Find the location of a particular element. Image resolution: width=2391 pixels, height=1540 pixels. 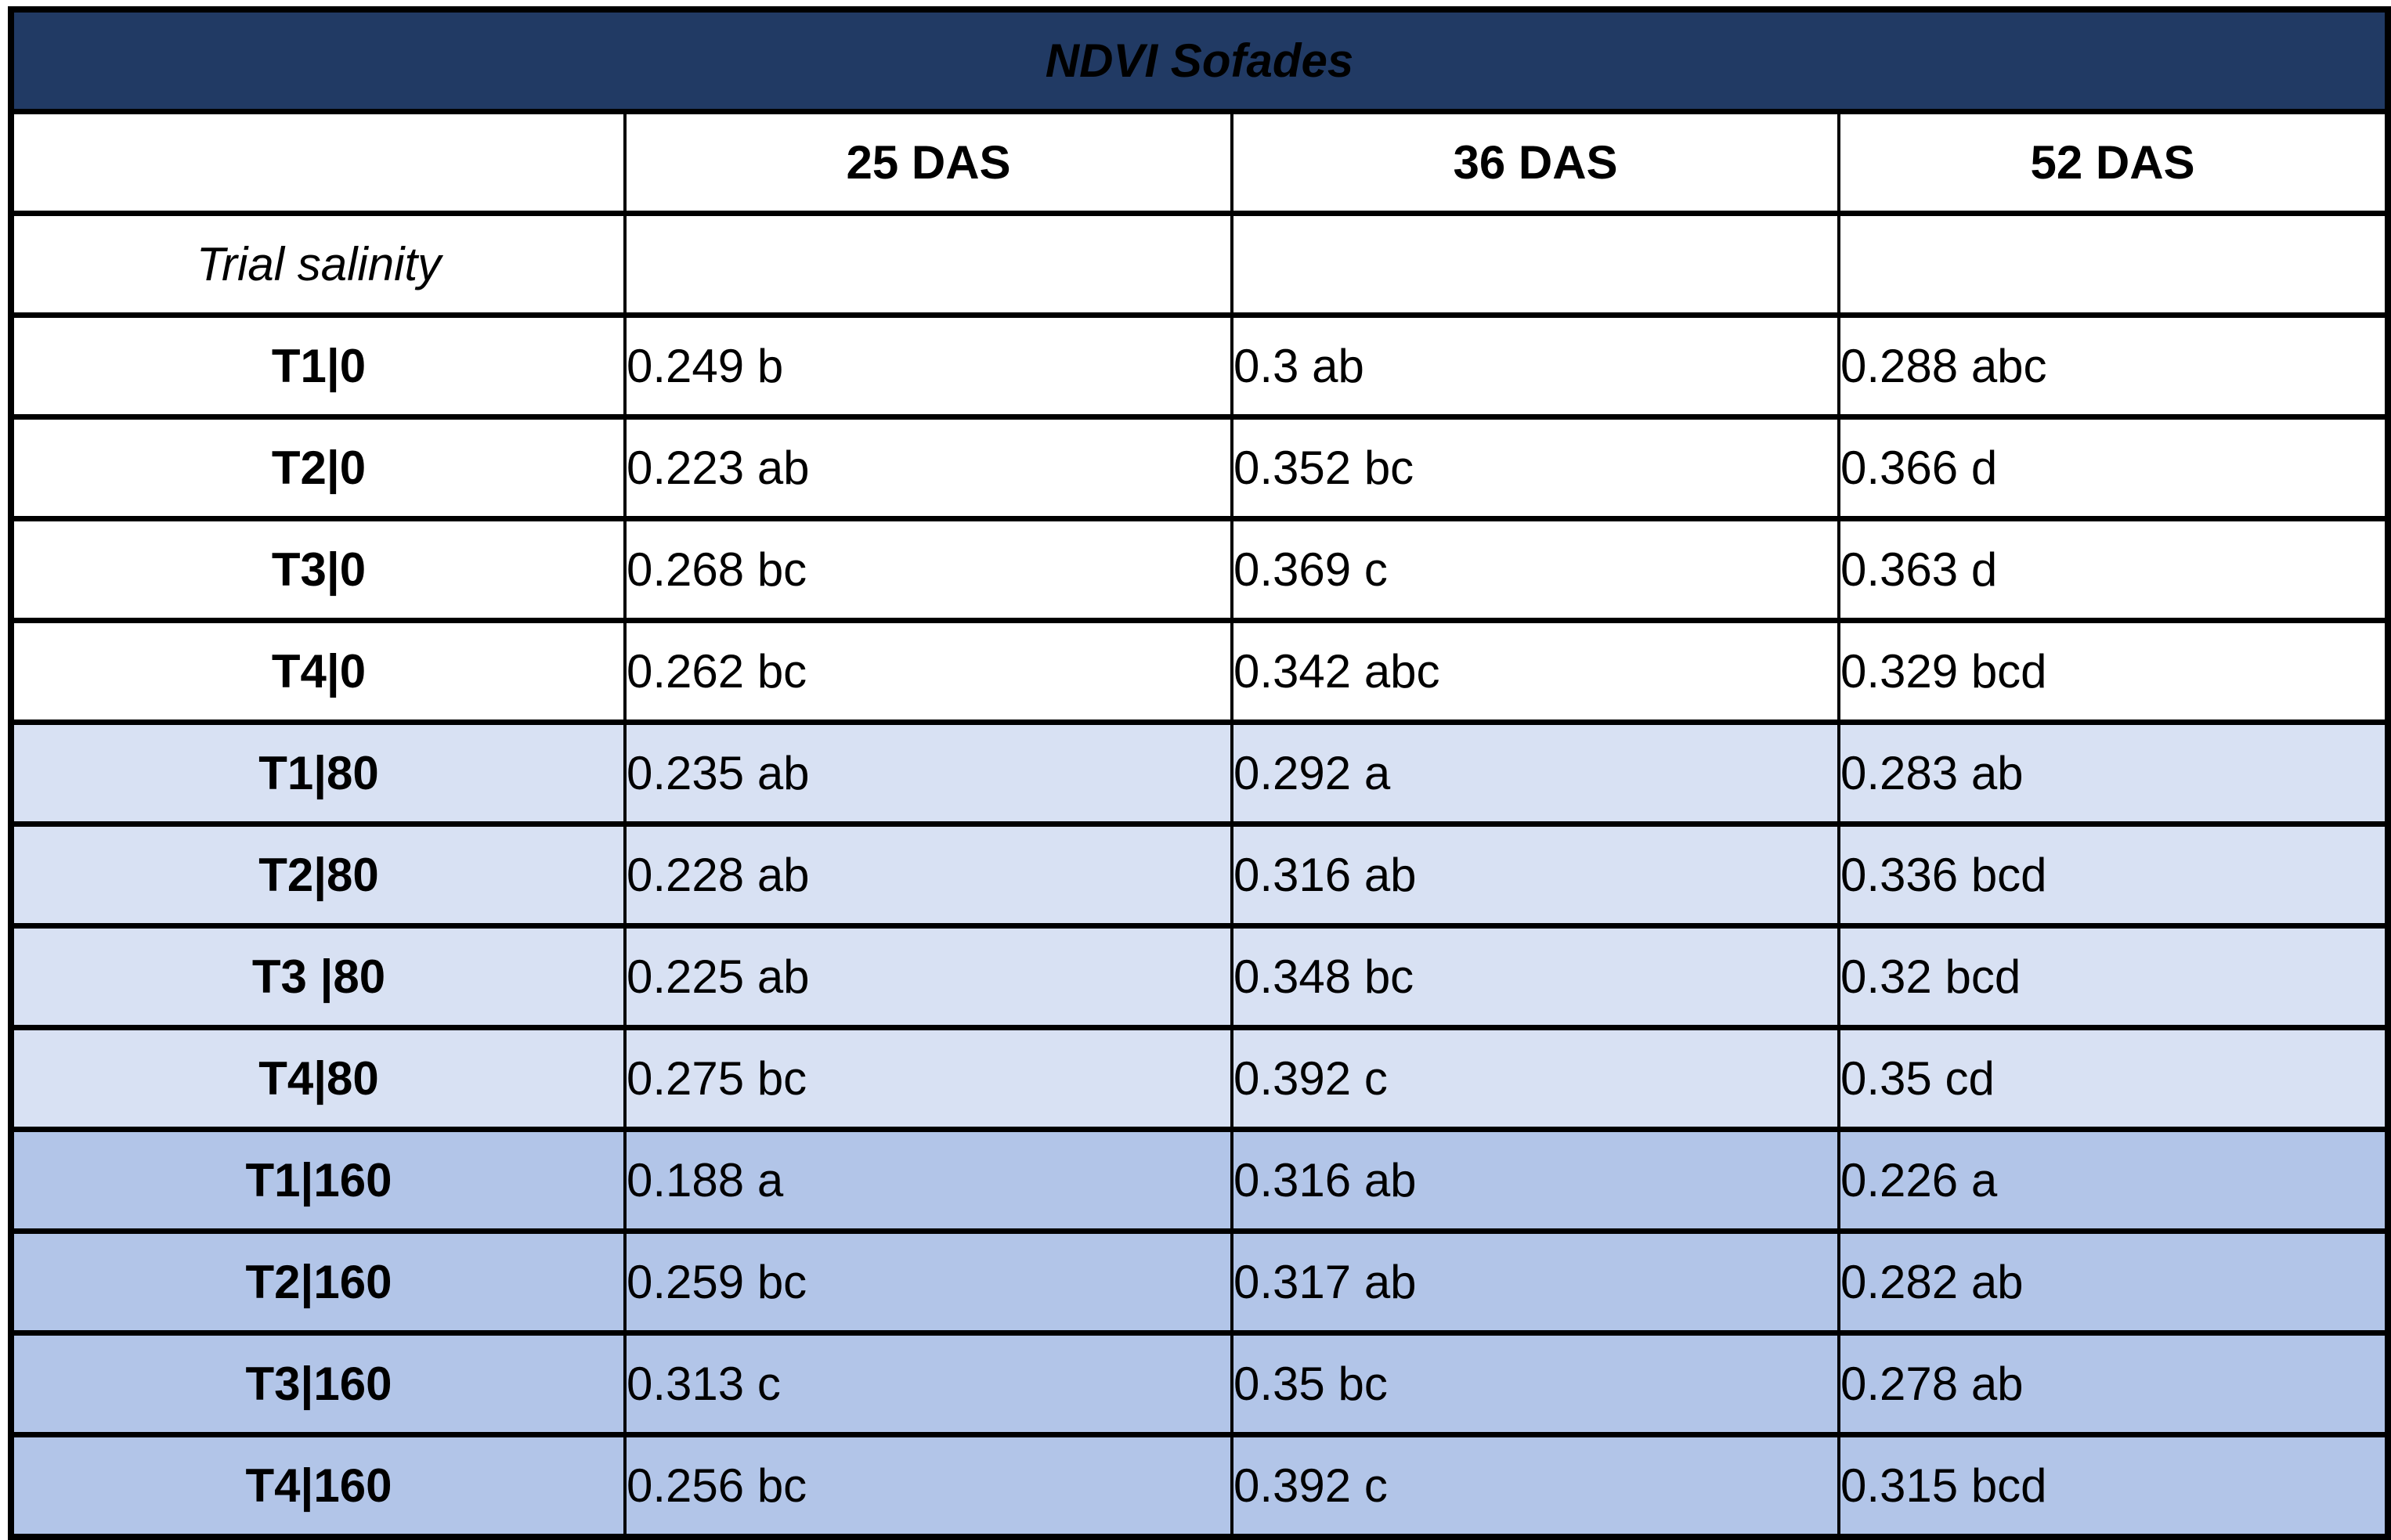

row-label-cell: T3 |80 is located at coordinates (318, 977).